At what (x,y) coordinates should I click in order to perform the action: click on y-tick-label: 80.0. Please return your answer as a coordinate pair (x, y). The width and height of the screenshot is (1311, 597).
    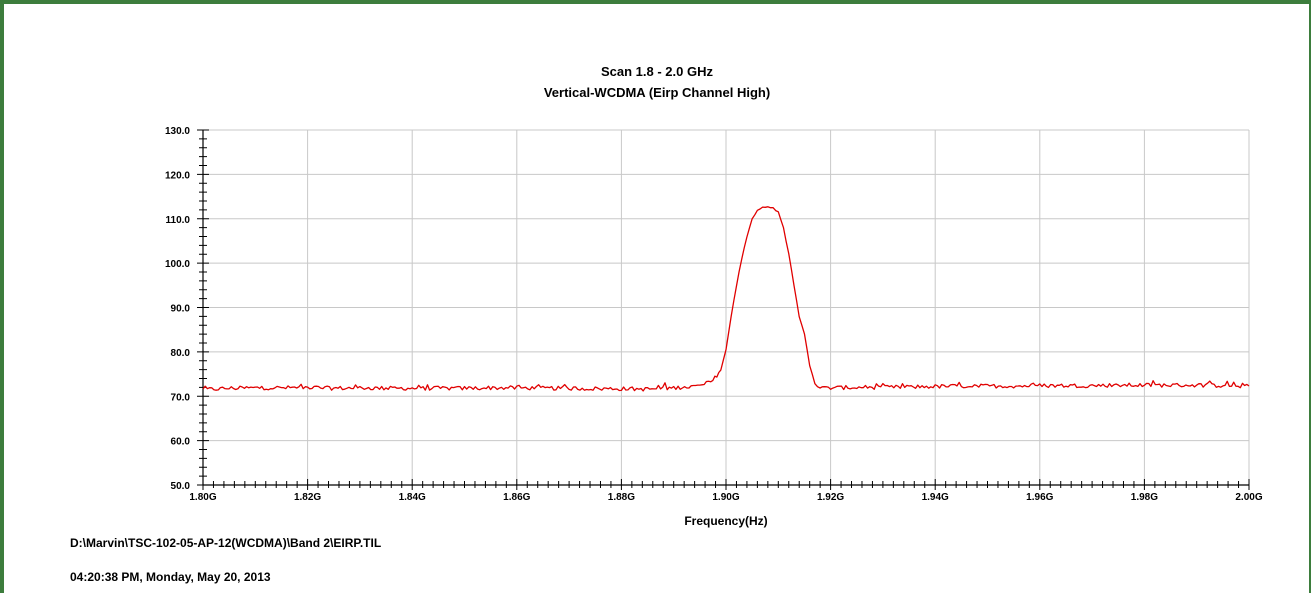
    Looking at the image, I should click on (181, 353).